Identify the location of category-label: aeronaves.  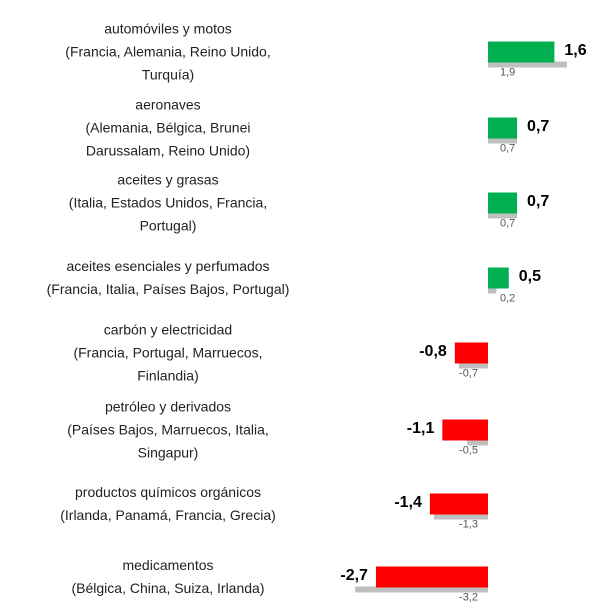
(167, 105).